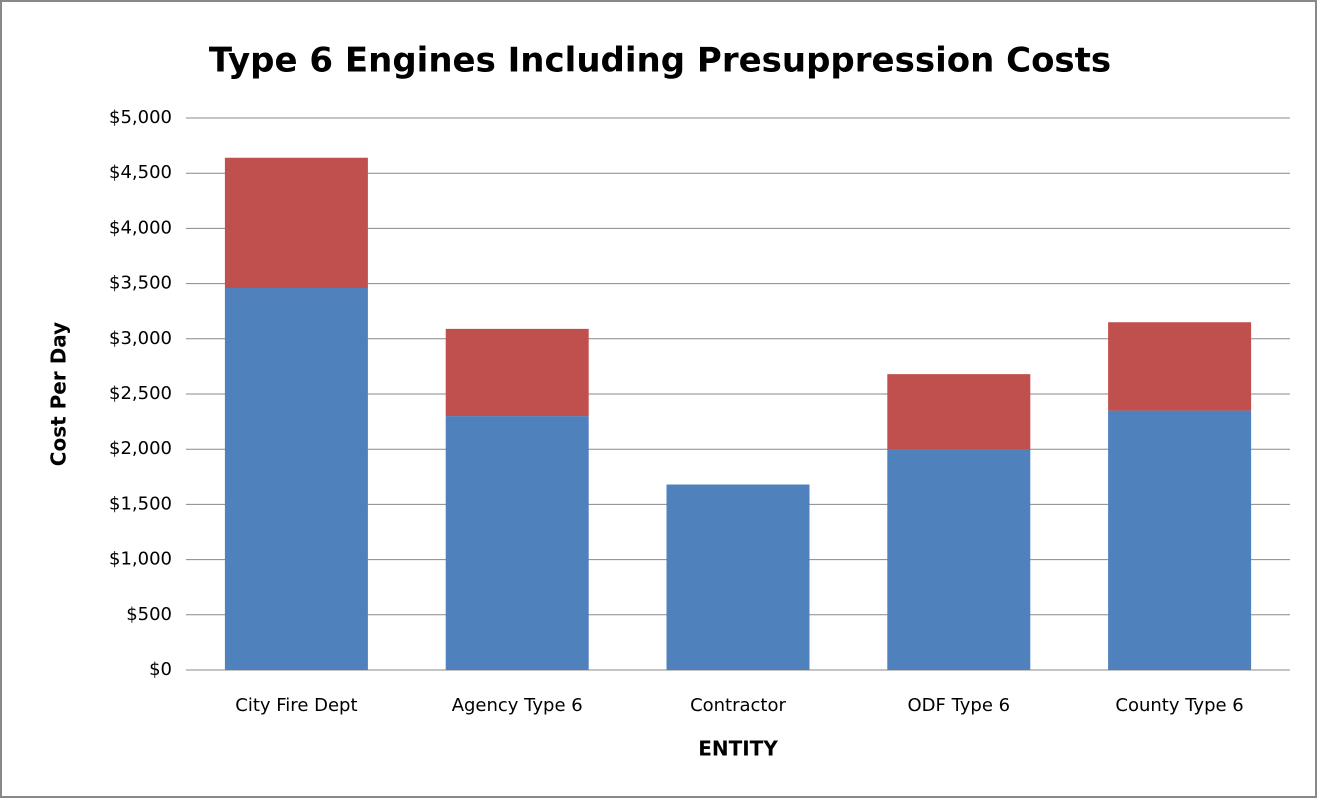  I want to click on x-tick-label: City Fire Dept, so click(296, 705).